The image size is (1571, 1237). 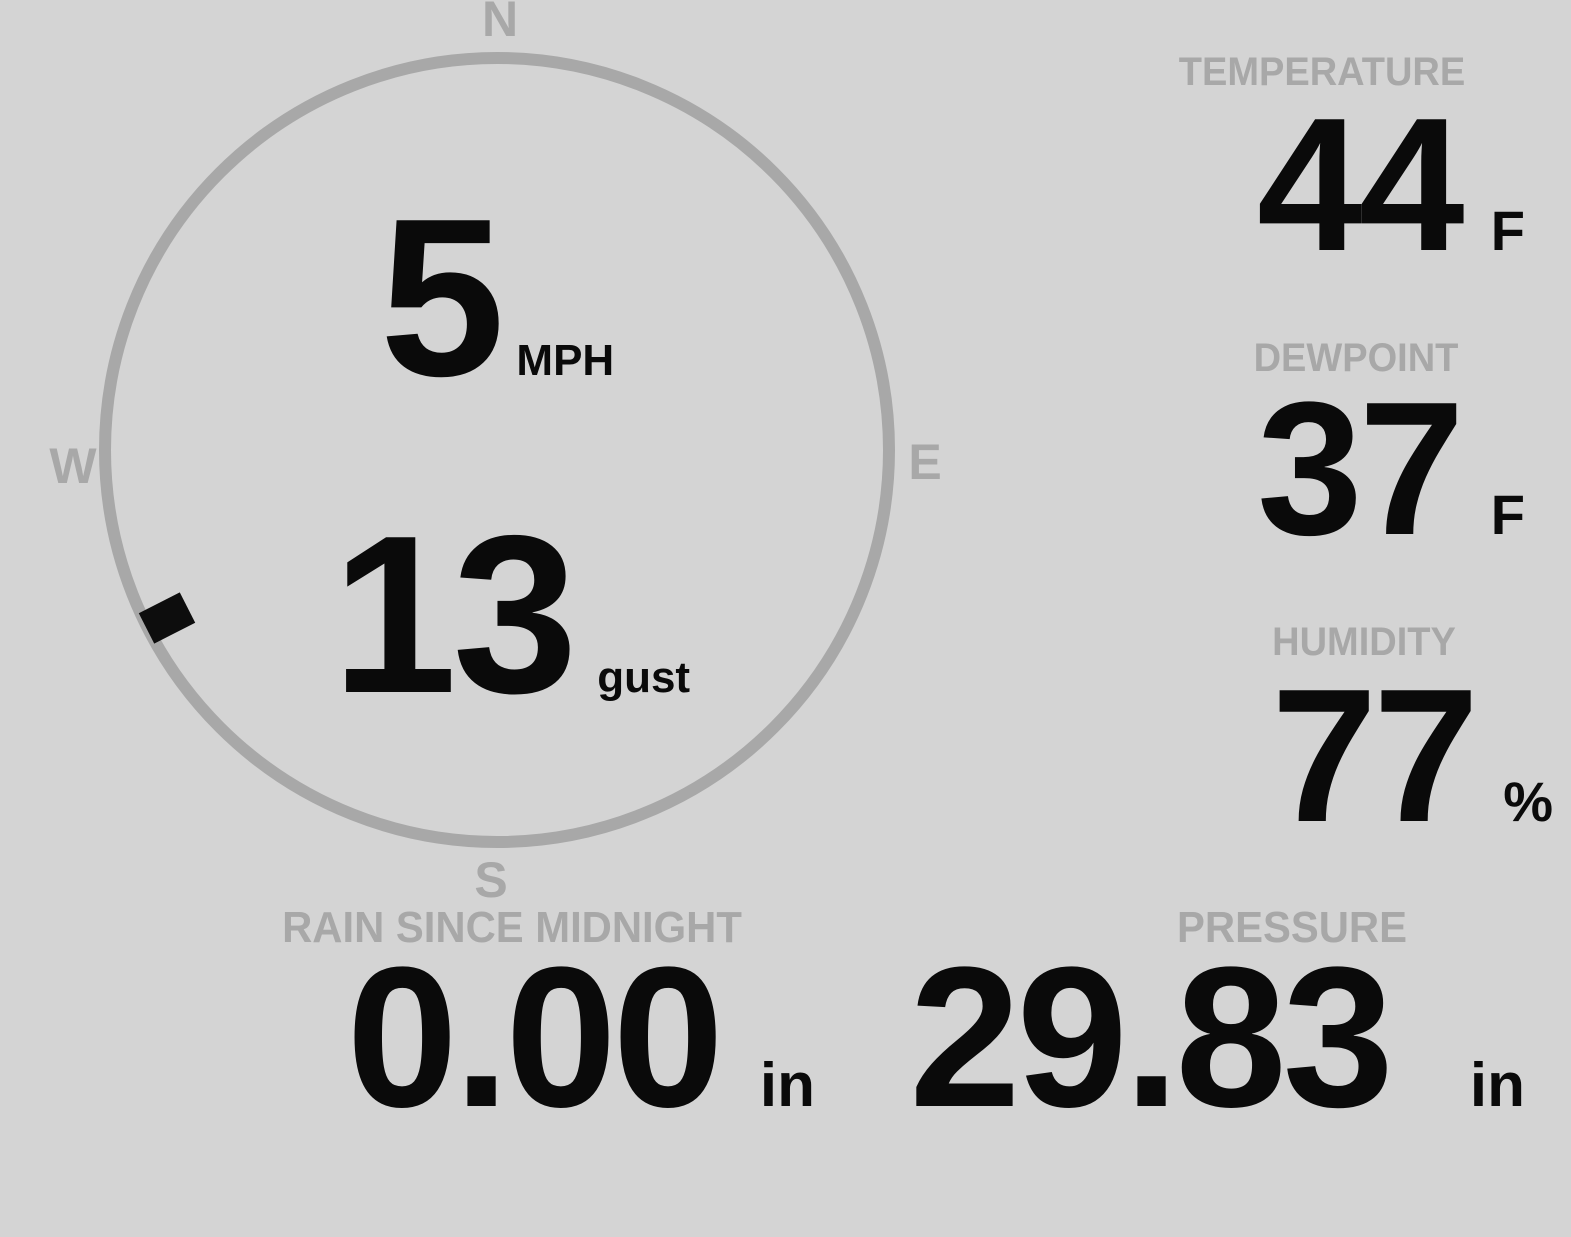 I want to click on wind-speed: 5 MPH, so click(x=497, y=297).